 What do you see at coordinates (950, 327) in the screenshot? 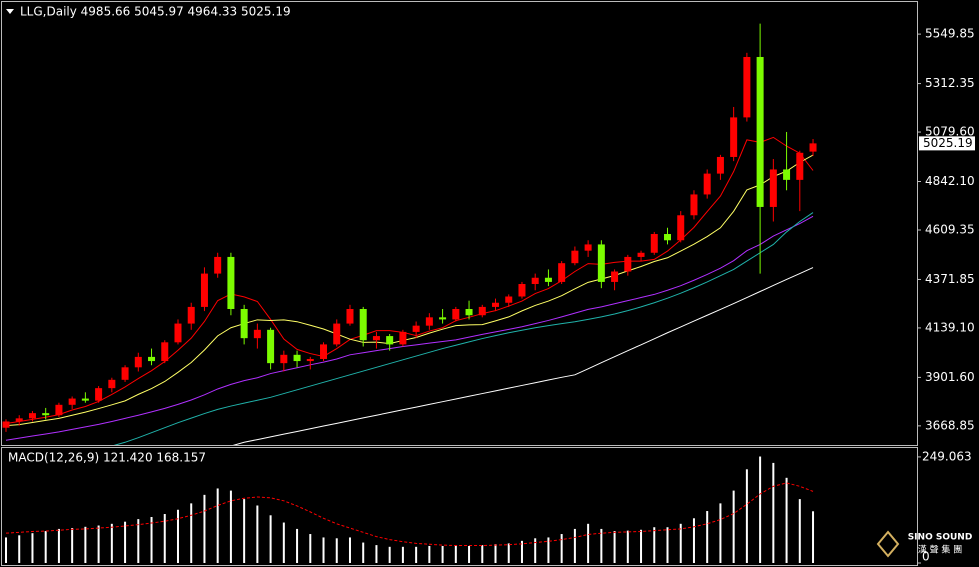
I see `y-tick-label: 4139.10` at bounding box center [950, 327].